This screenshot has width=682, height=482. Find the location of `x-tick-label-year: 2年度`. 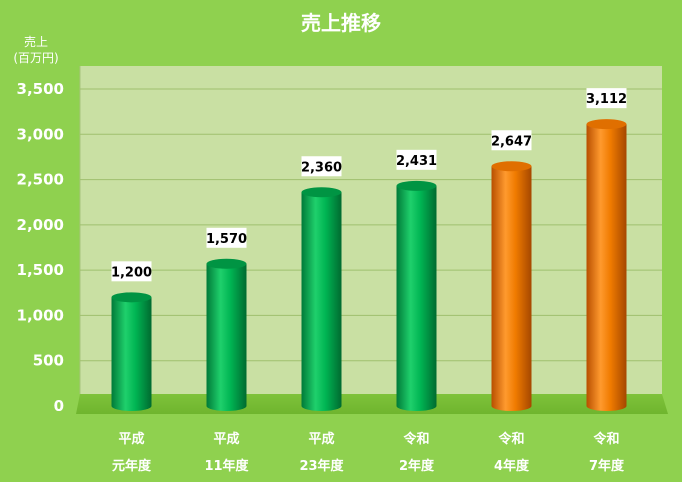

x-tick-label-year: 2年度 is located at coordinates (417, 466).